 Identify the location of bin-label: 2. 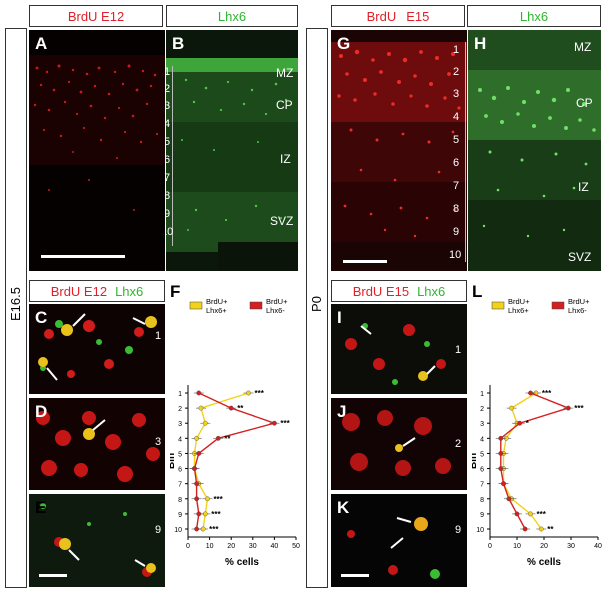
(456, 72).